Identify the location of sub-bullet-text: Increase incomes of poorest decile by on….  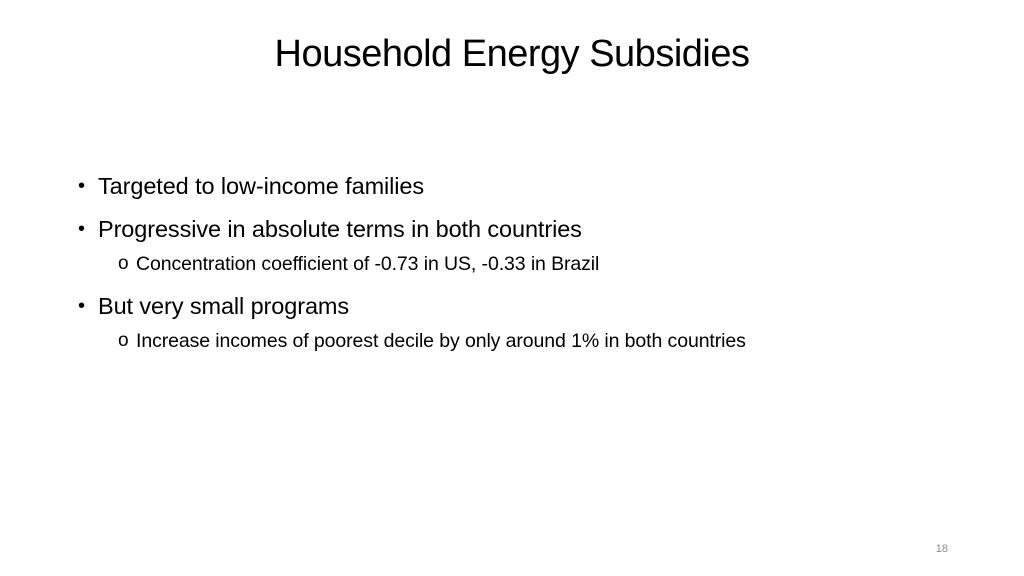
(441, 341).